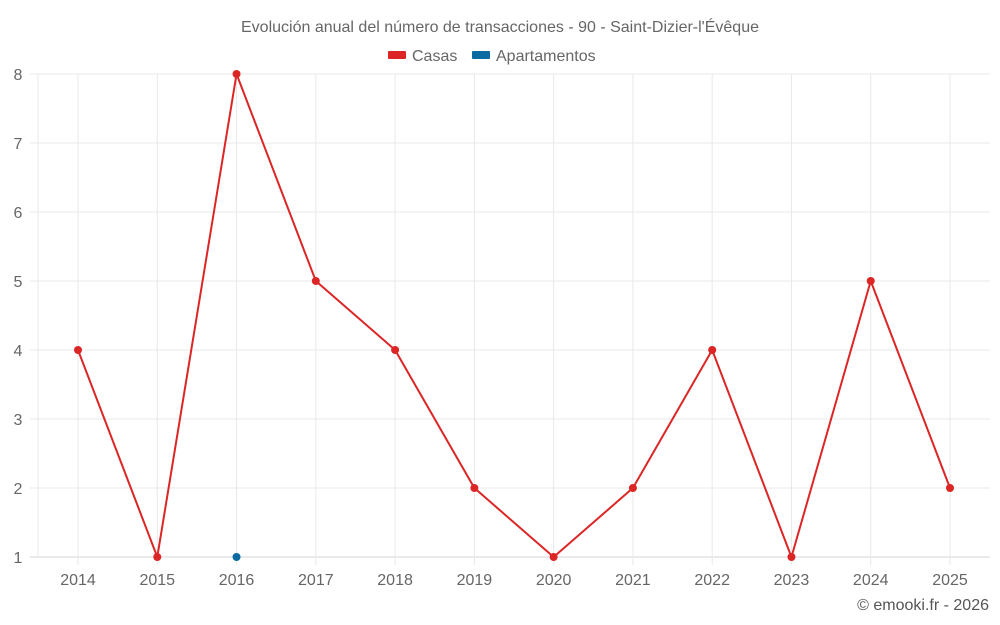  I want to click on x-tick-label: 2024, so click(871, 580).